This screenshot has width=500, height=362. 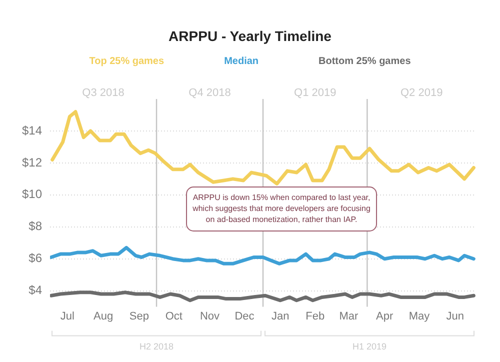 What do you see at coordinates (244, 316) in the screenshot?
I see `x-tick-label: Dec` at bounding box center [244, 316].